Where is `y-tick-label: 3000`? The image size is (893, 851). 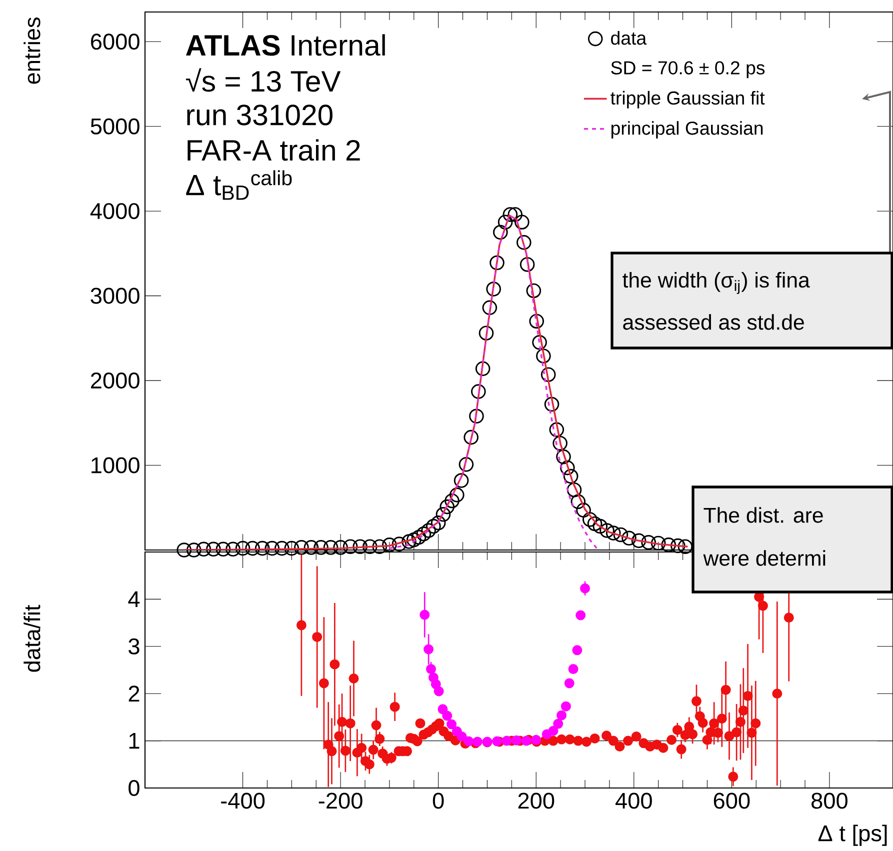
y-tick-label: 3000 is located at coordinates (115, 296).